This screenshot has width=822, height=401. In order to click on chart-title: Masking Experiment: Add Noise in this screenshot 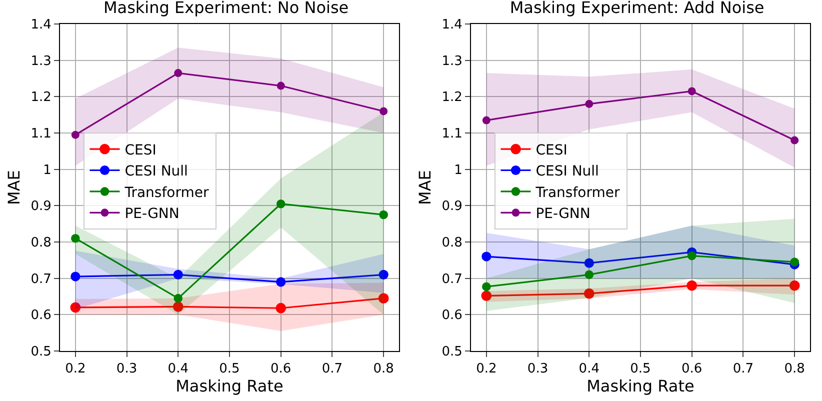, I will do `click(637, 9)`.